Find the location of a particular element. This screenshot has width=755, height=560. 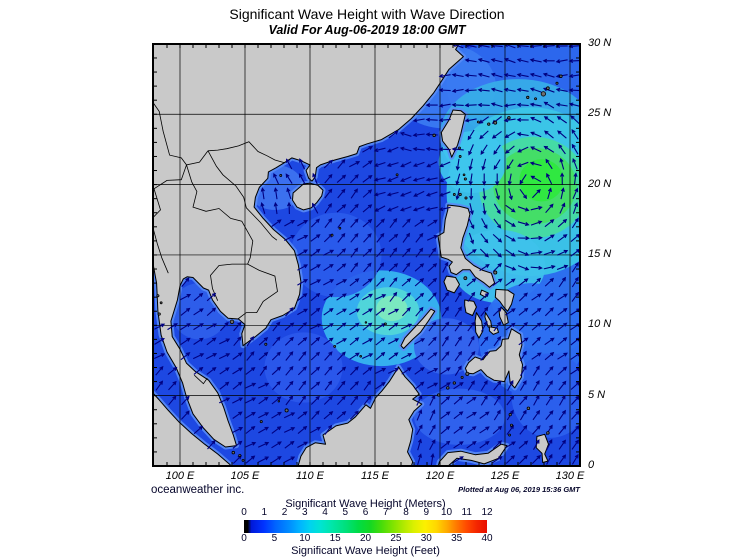

chart-subtitle: Valid For Aug-06-2019 18:00 GMT is located at coordinates (367, 30).